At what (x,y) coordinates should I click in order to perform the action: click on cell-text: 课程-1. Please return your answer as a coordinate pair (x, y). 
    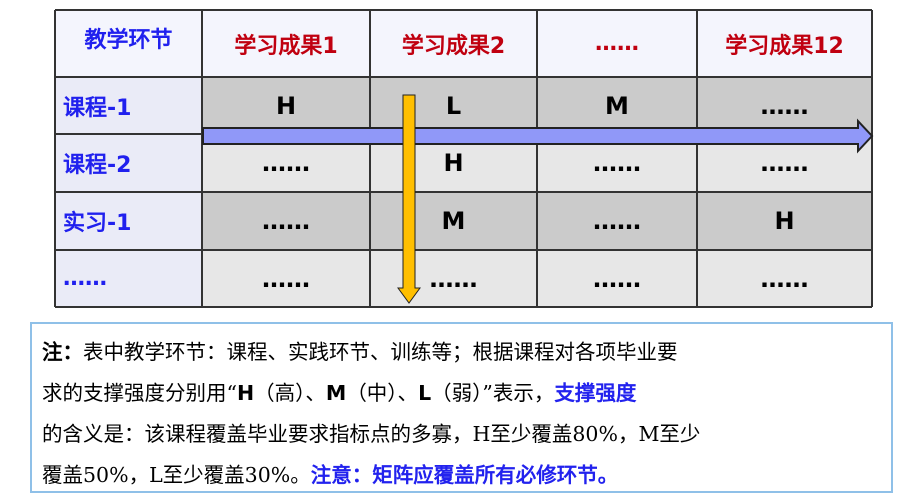
    Looking at the image, I should click on (97, 108).